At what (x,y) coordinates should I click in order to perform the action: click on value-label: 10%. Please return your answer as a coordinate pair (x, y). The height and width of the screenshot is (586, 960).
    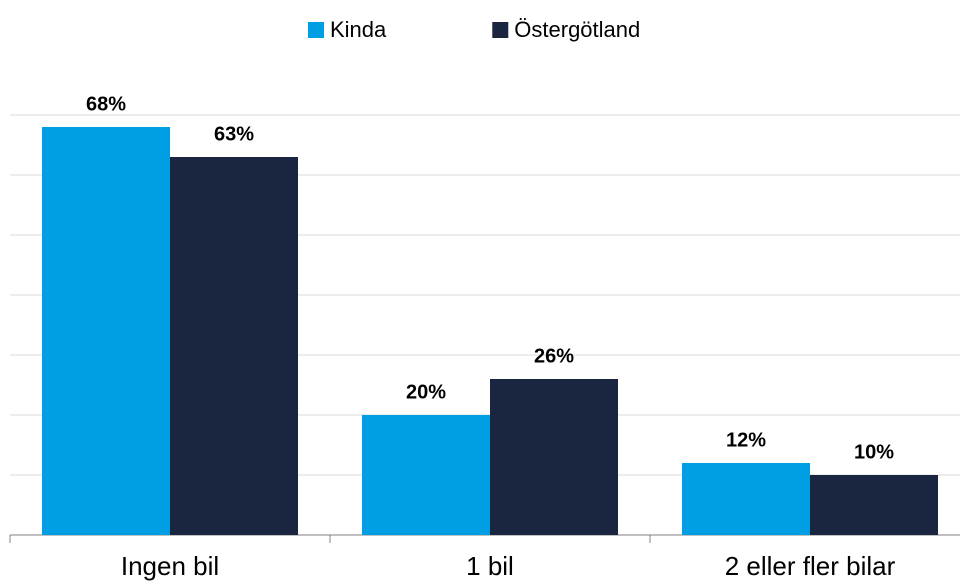
    Looking at the image, I should click on (874, 452).